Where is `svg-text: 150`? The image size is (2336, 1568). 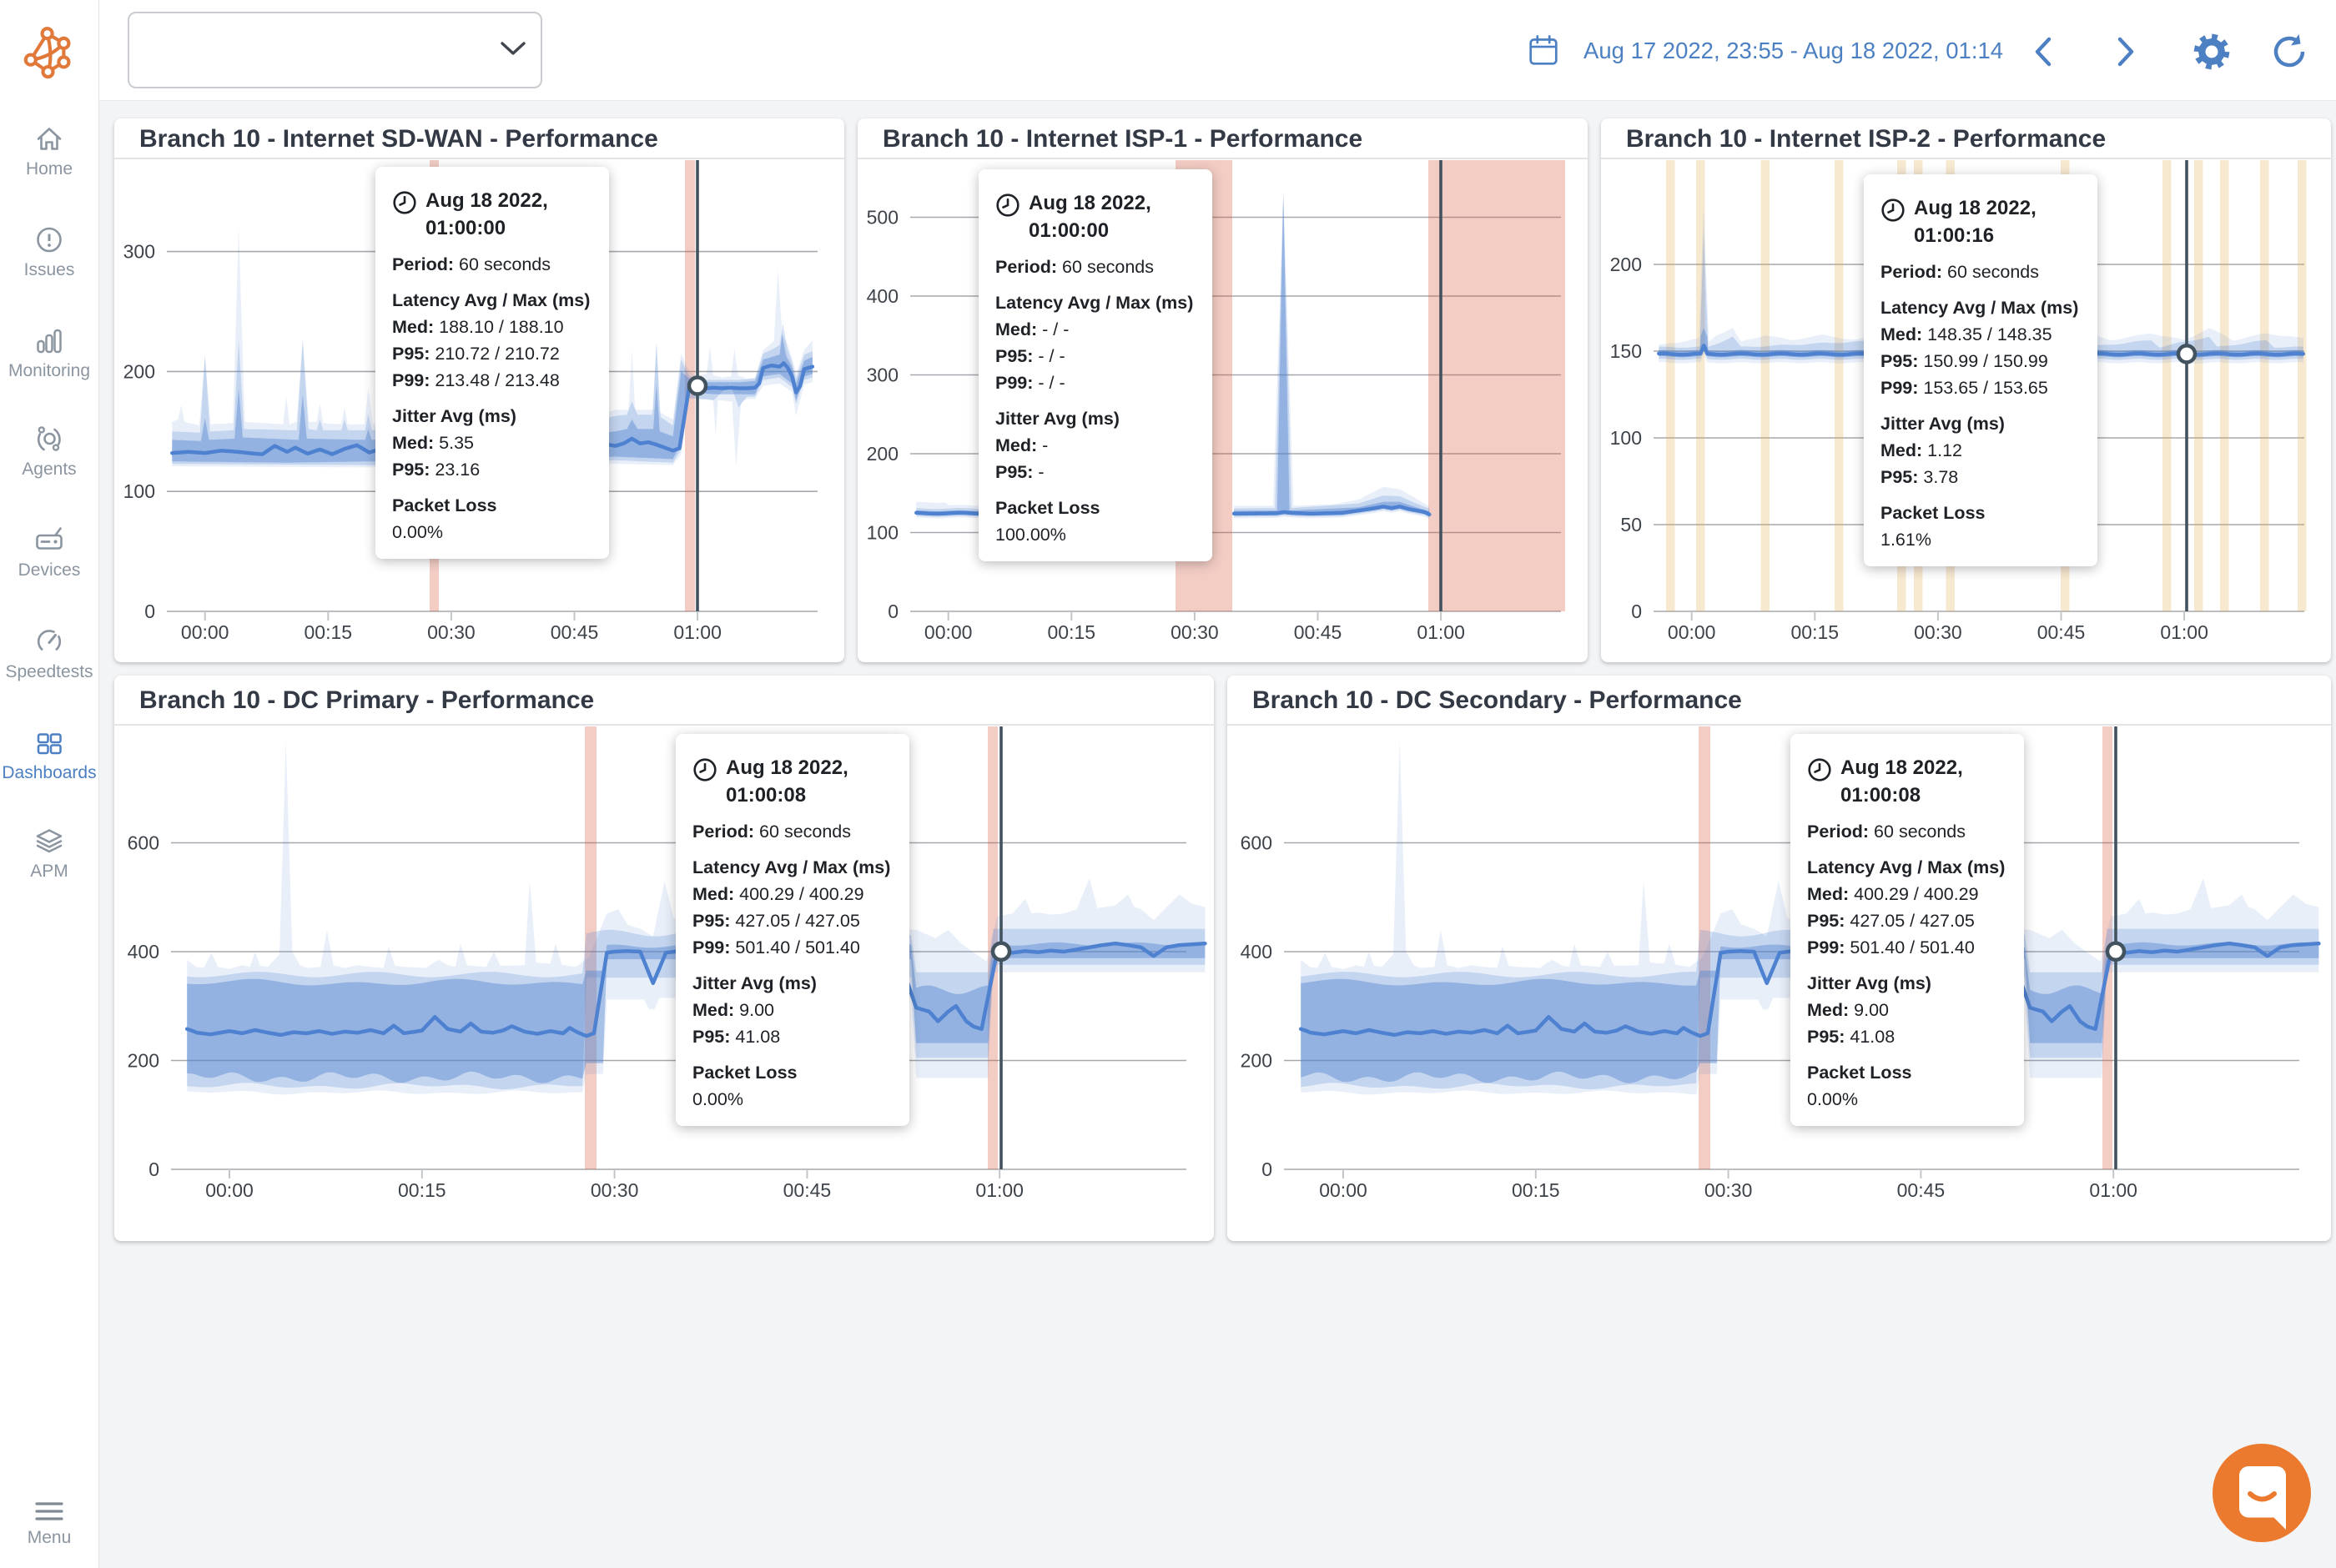
svg-text: 150 is located at coordinates (1626, 351).